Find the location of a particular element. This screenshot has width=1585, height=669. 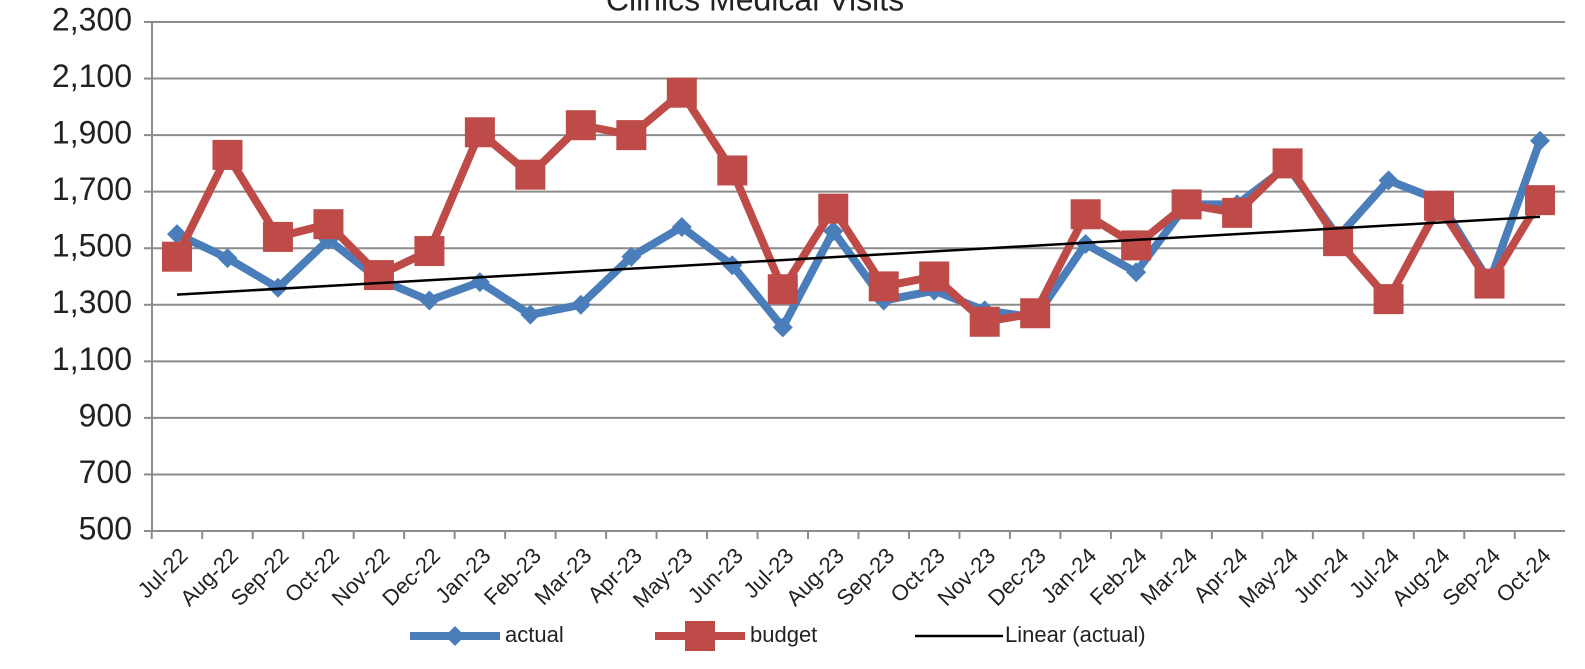

x-tick-label: Jun-23 is located at coordinates (715, 575).